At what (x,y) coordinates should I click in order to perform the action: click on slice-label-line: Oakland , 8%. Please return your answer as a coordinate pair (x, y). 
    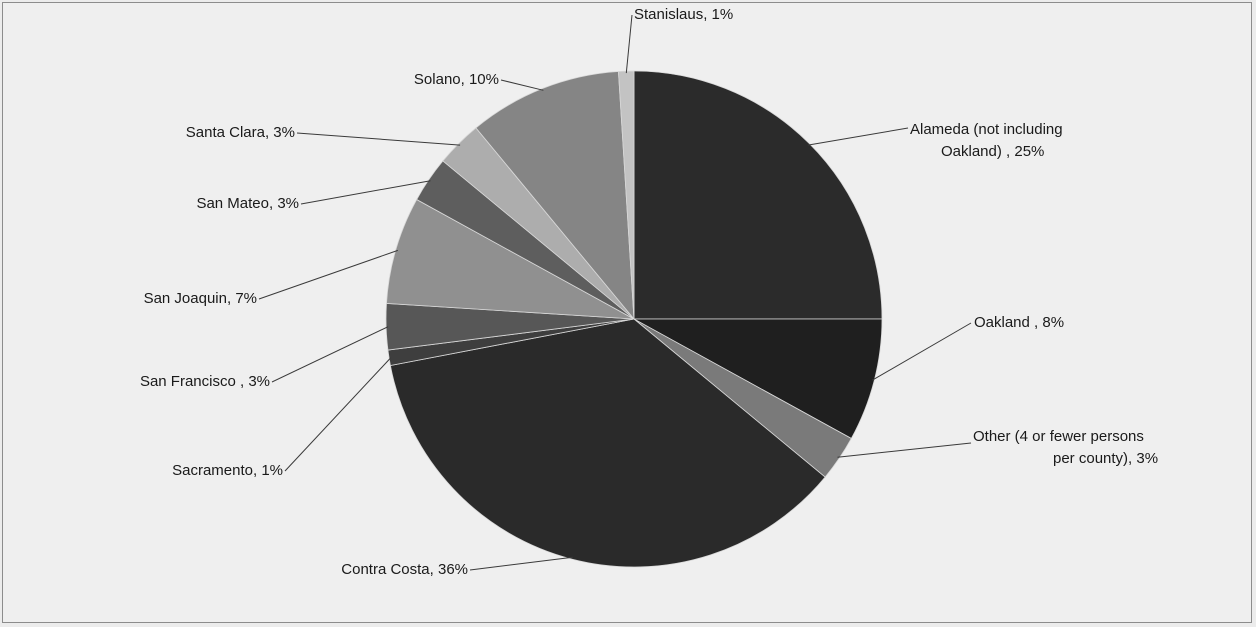
    Looking at the image, I should click on (1019, 322).